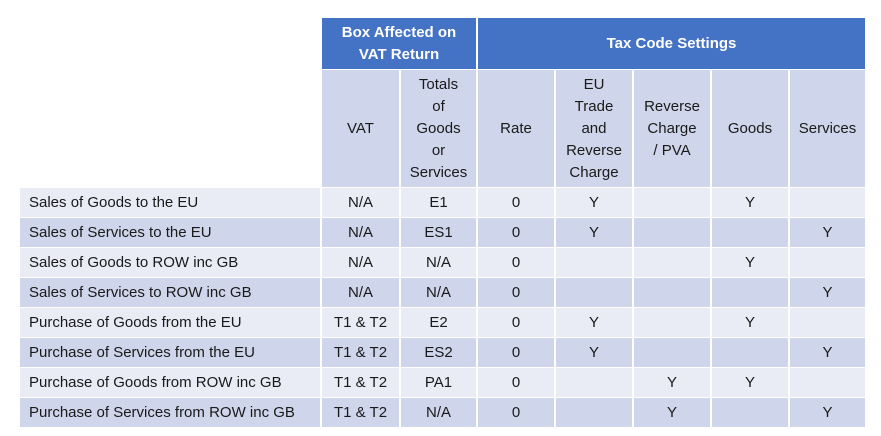  Describe the element at coordinates (170, 382) in the screenshot. I see `row-label: Purchase of Goods from ROW inc GB` at that location.